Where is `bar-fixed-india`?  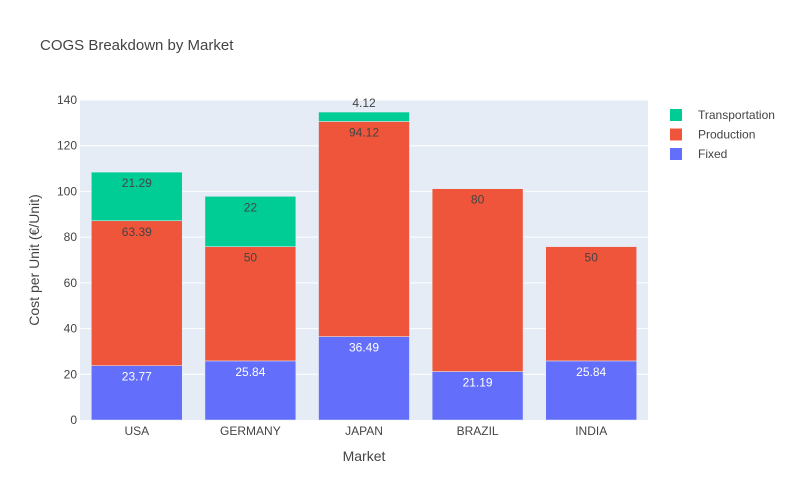
bar-fixed-india is located at coordinates (591, 390).